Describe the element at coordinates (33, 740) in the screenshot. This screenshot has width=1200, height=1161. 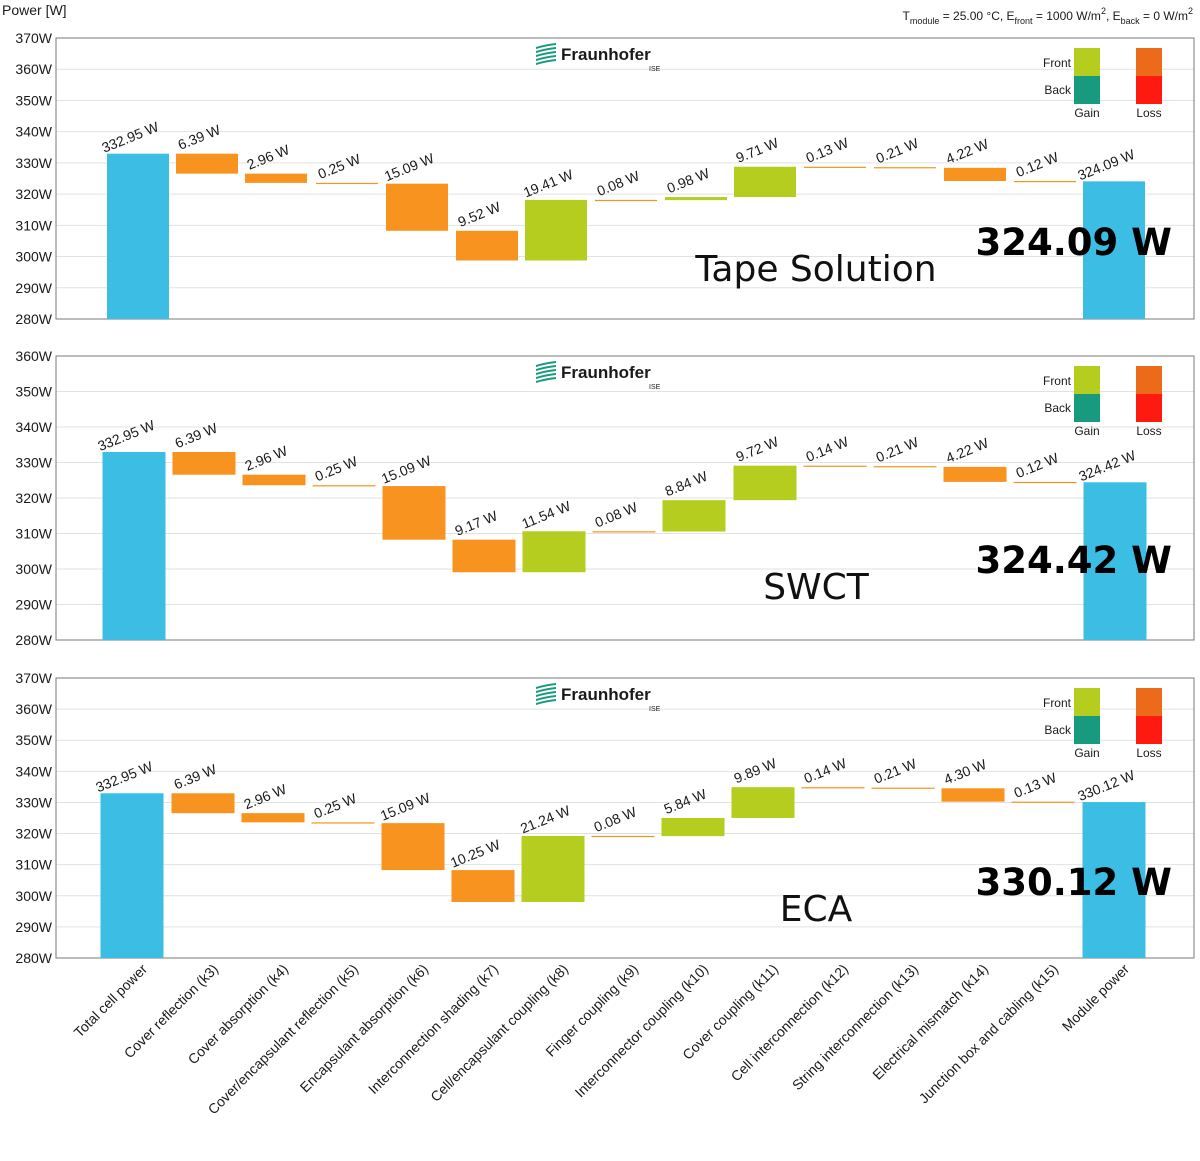
I see `y-tick-label: 350W` at that location.